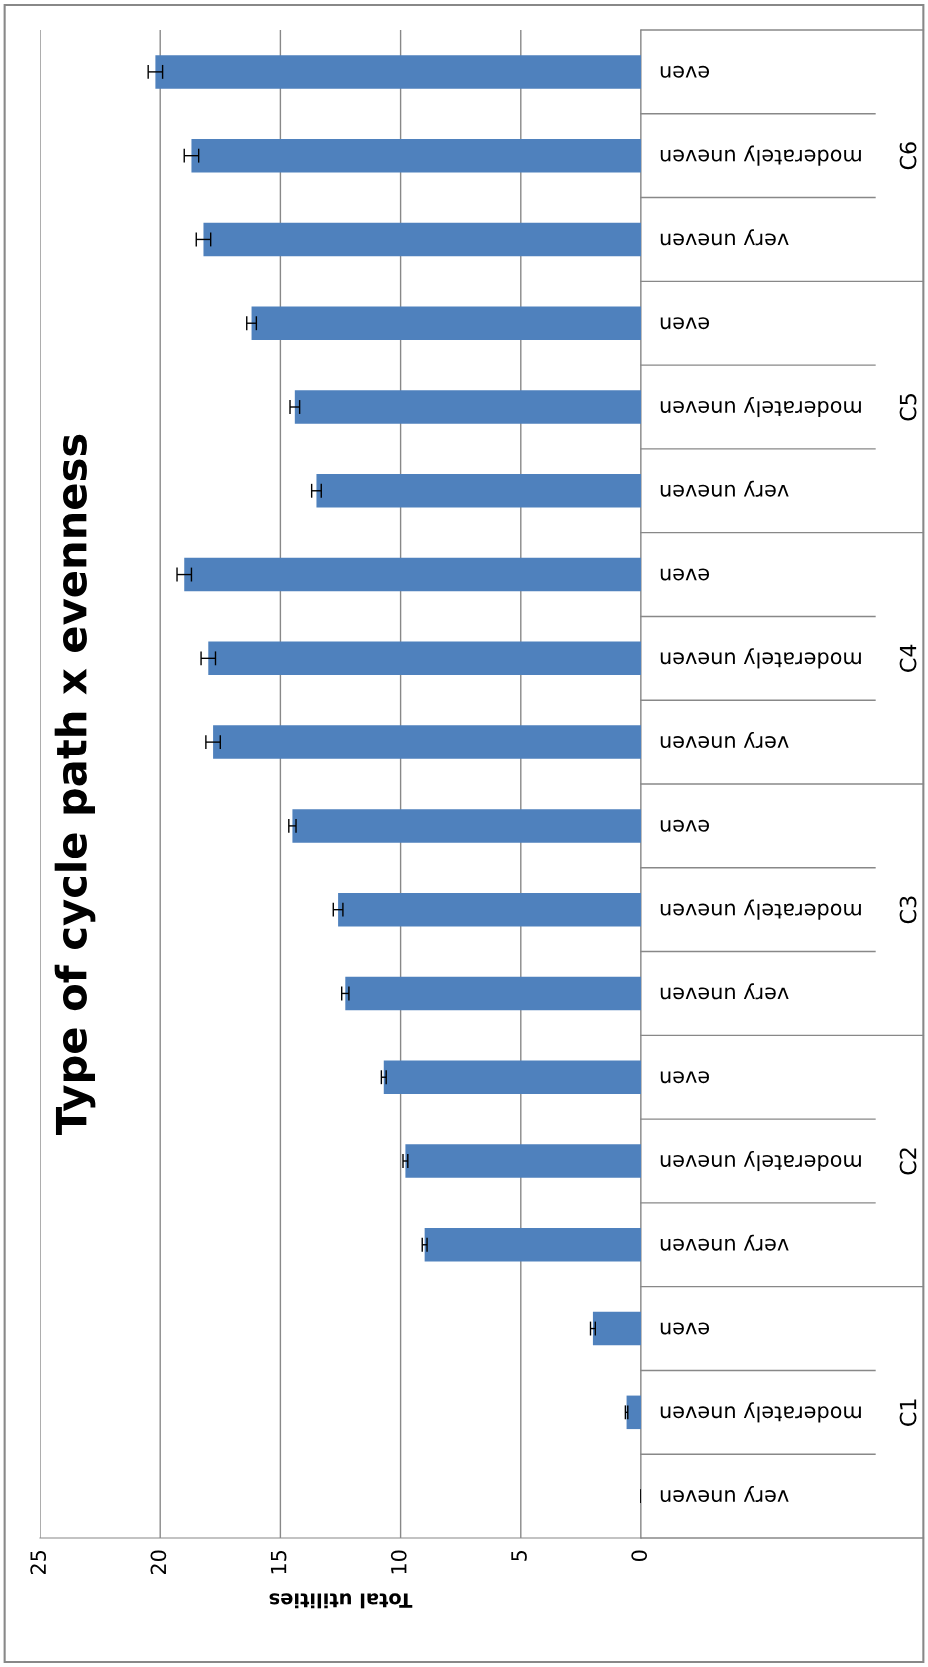 The image size is (928, 1667). What do you see at coordinates (75, 784) in the screenshot?
I see `text: Type of cycle path x evenness` at bounding box center [75, 784].